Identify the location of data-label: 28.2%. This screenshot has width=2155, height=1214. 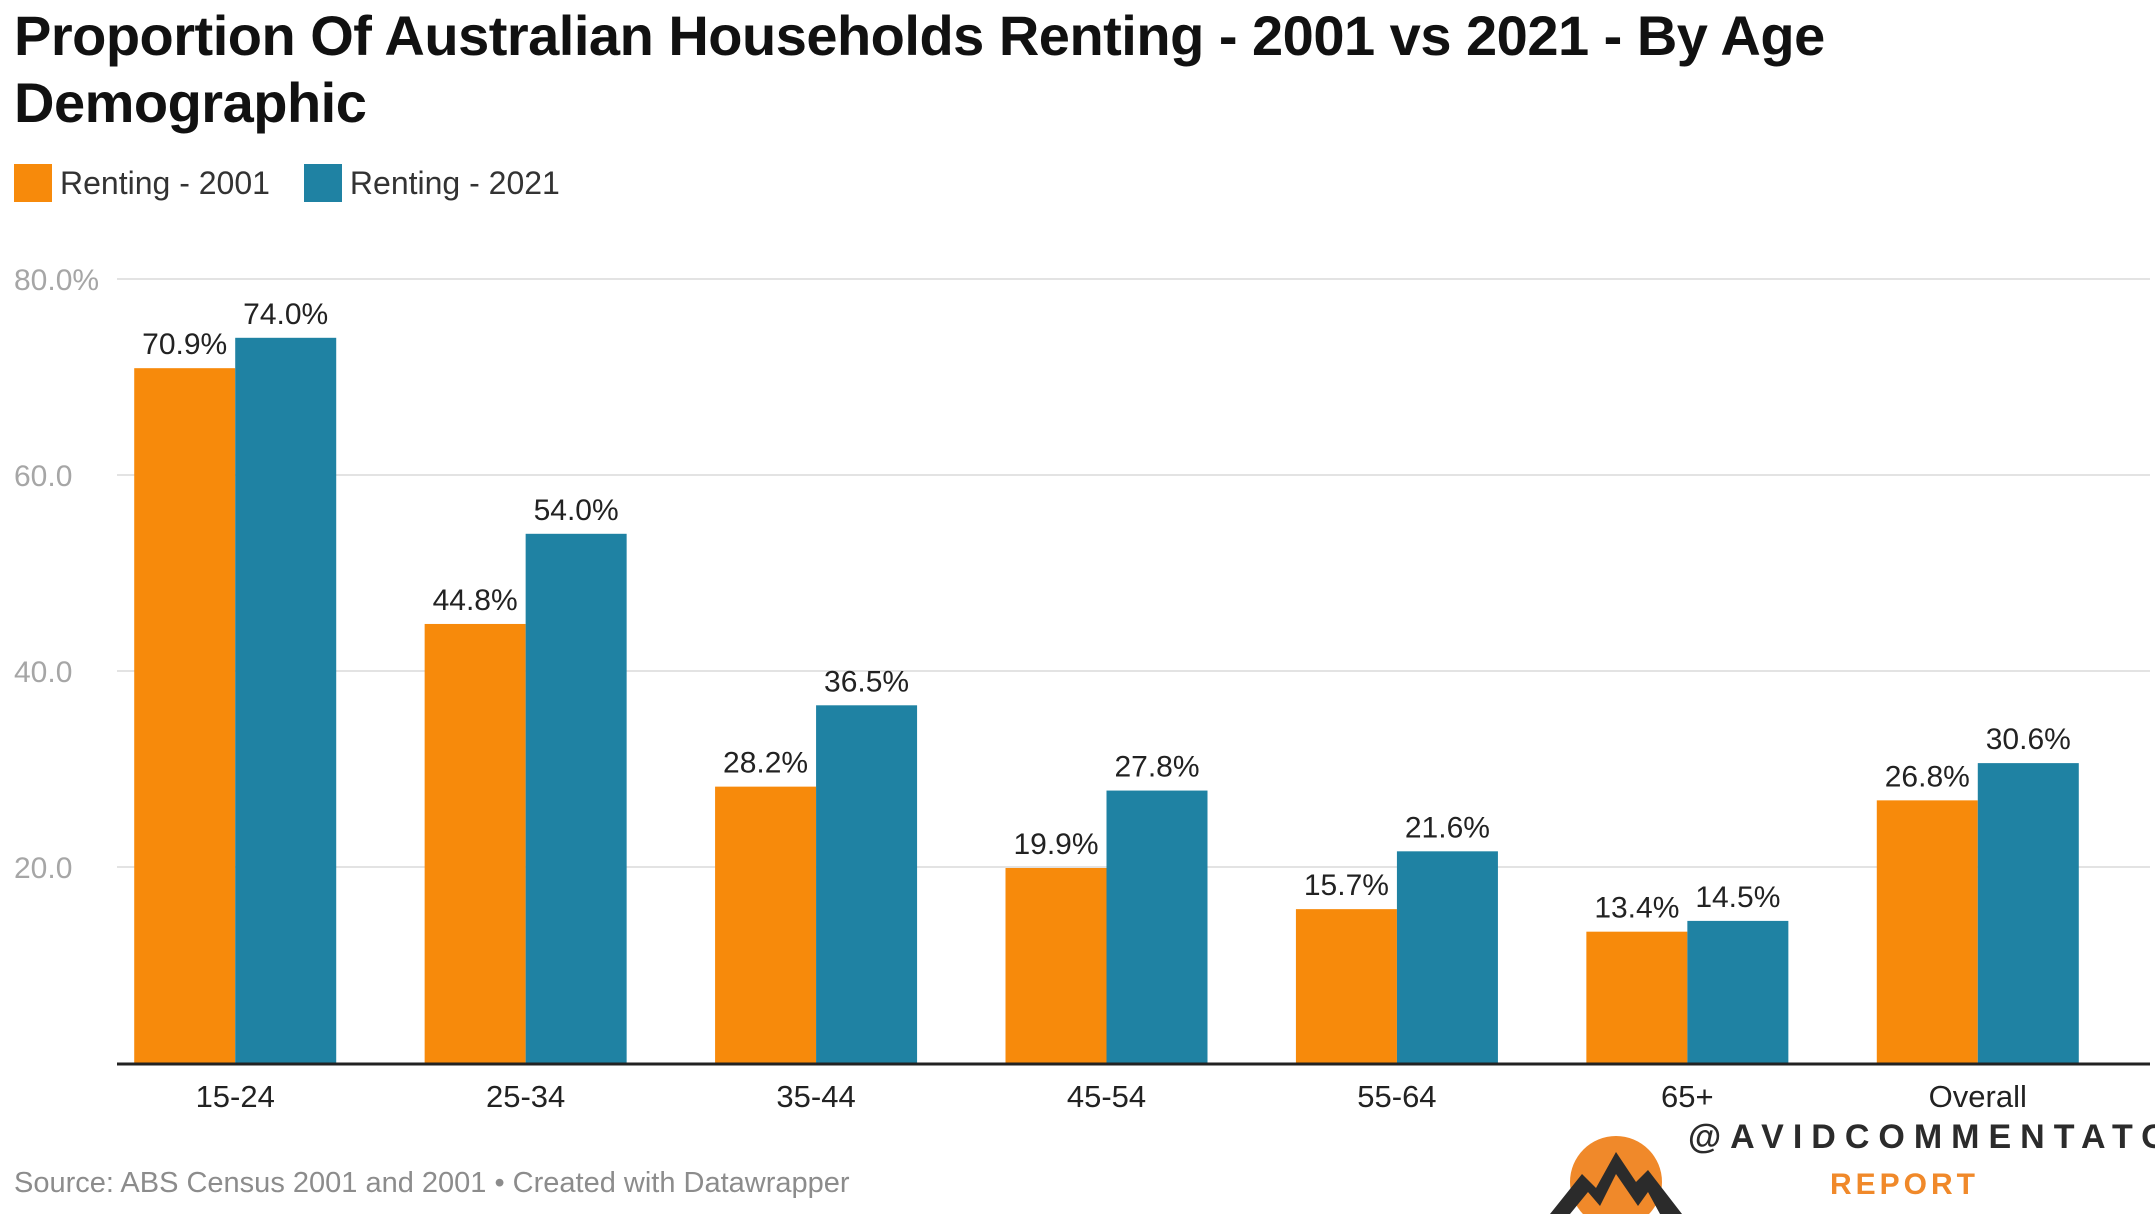
(765, 763).